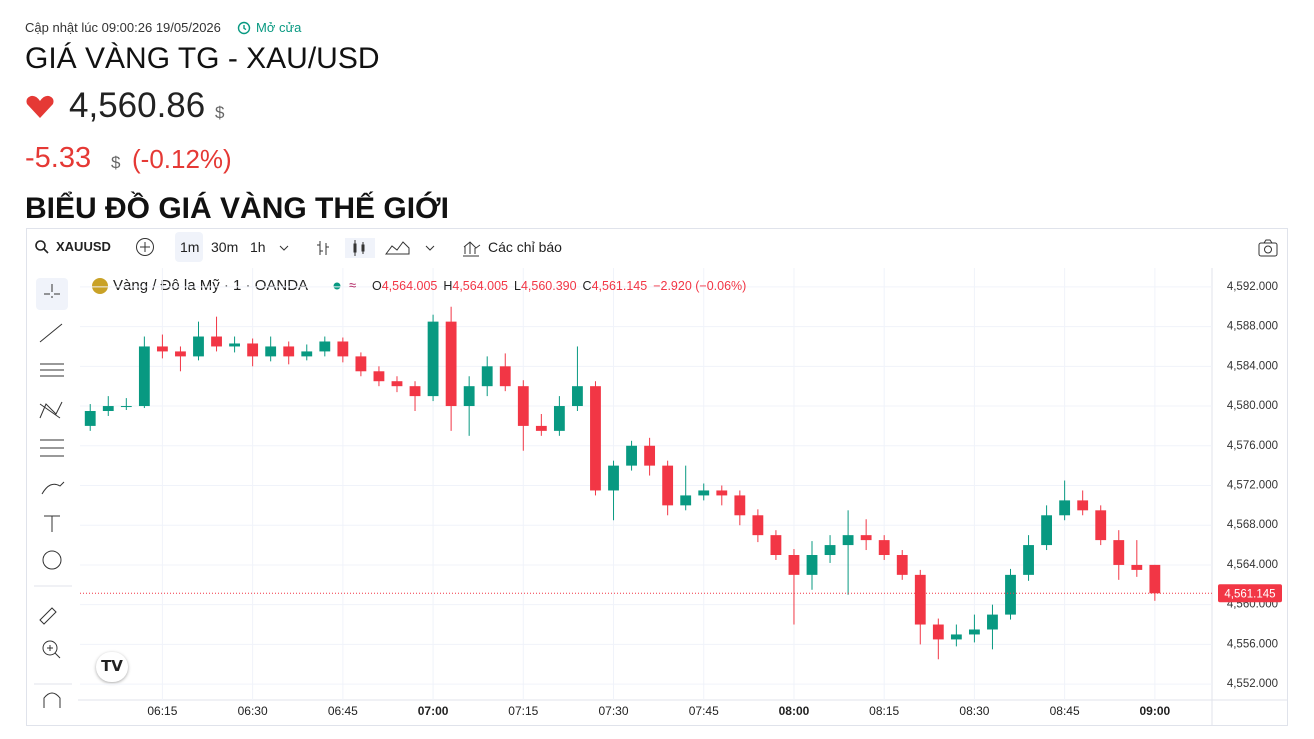  I want to click on down-icon, so click(40, 106).